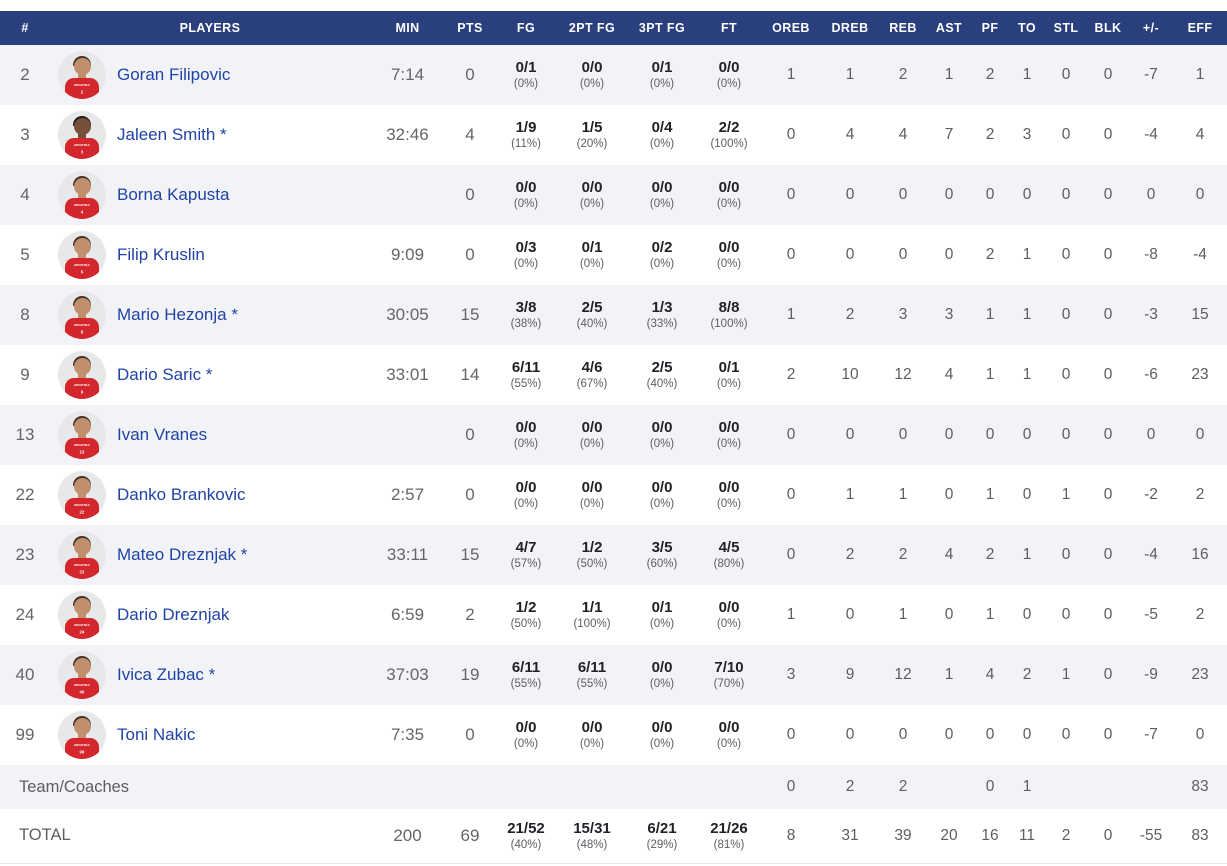 Image resolution: width=1227 pixels, height=866 pixels. I want to click on player-avatar: HRVATSKA 40, so click(82, 675).